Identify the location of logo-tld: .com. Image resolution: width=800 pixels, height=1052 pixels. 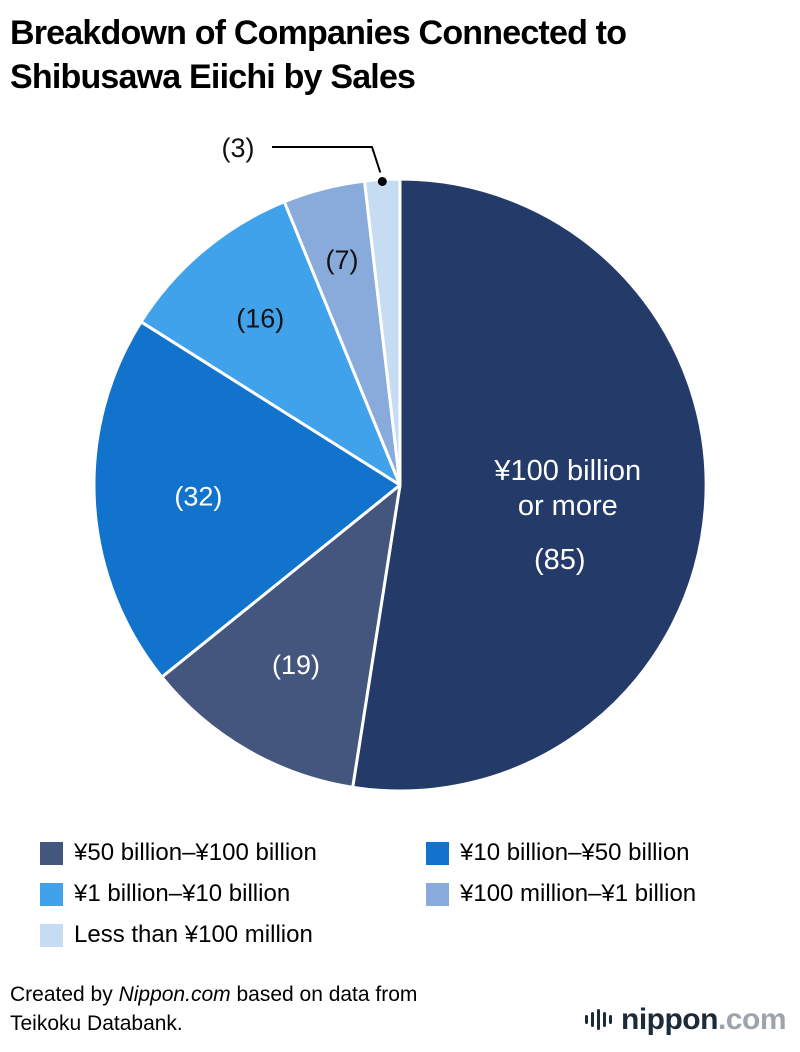
(752, 1019).